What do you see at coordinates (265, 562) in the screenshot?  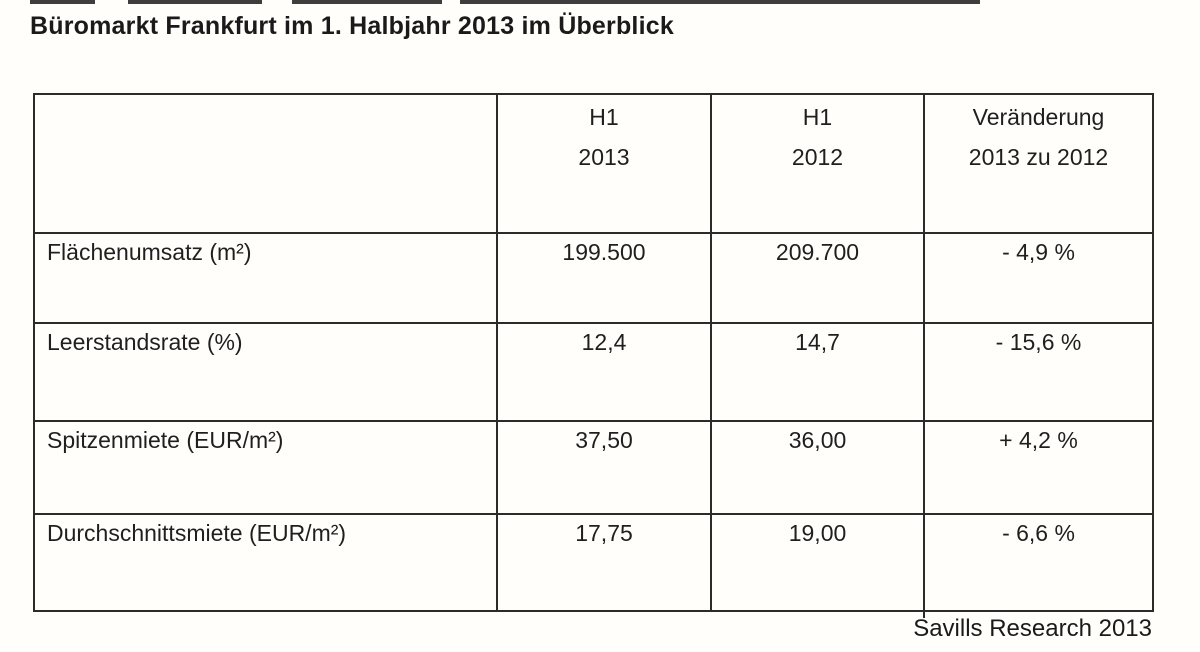 I see `row-label: Durchschnittsmiete (EUR/m²)` at bounding box center [265, 562].